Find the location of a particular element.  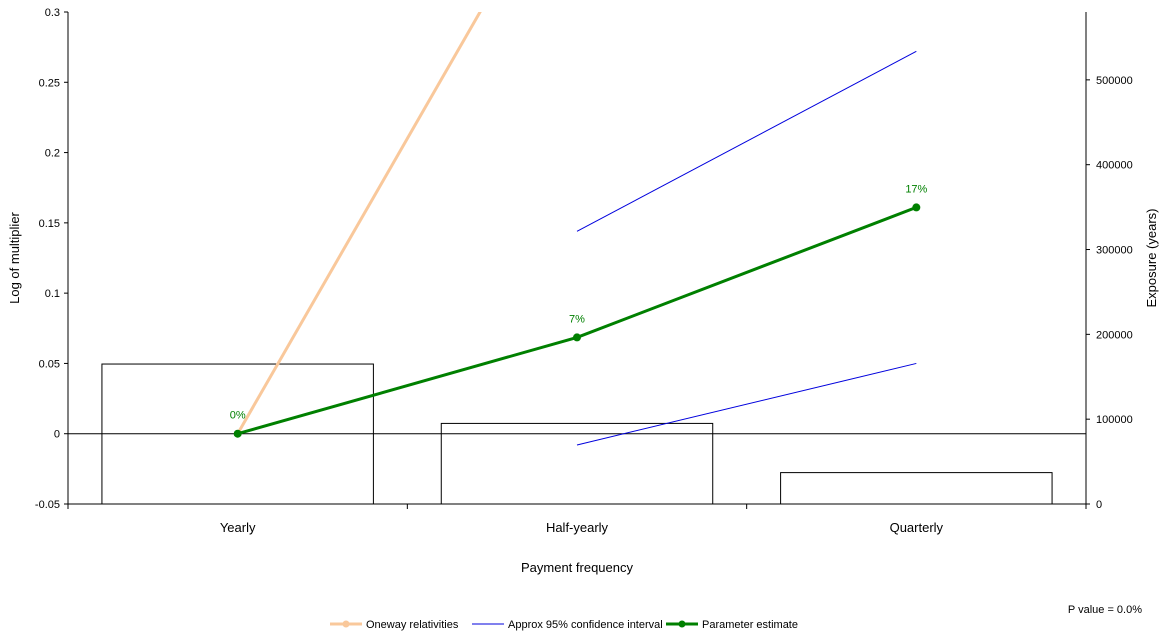

bar-half-yearly is located at coordinates (577, 463).